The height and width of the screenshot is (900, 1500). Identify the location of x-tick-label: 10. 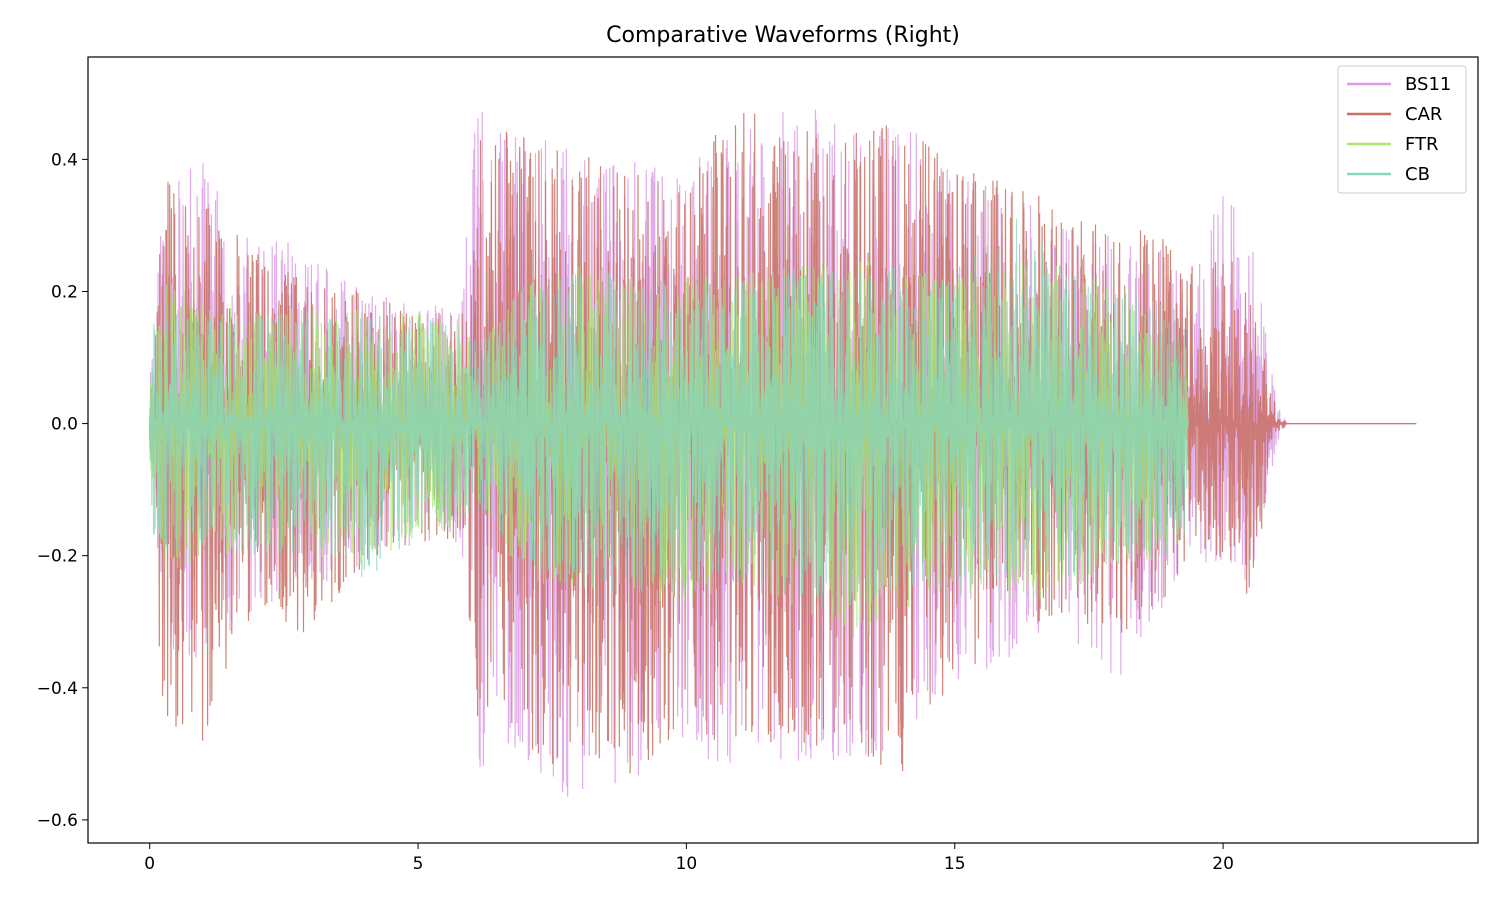
(687, 864).